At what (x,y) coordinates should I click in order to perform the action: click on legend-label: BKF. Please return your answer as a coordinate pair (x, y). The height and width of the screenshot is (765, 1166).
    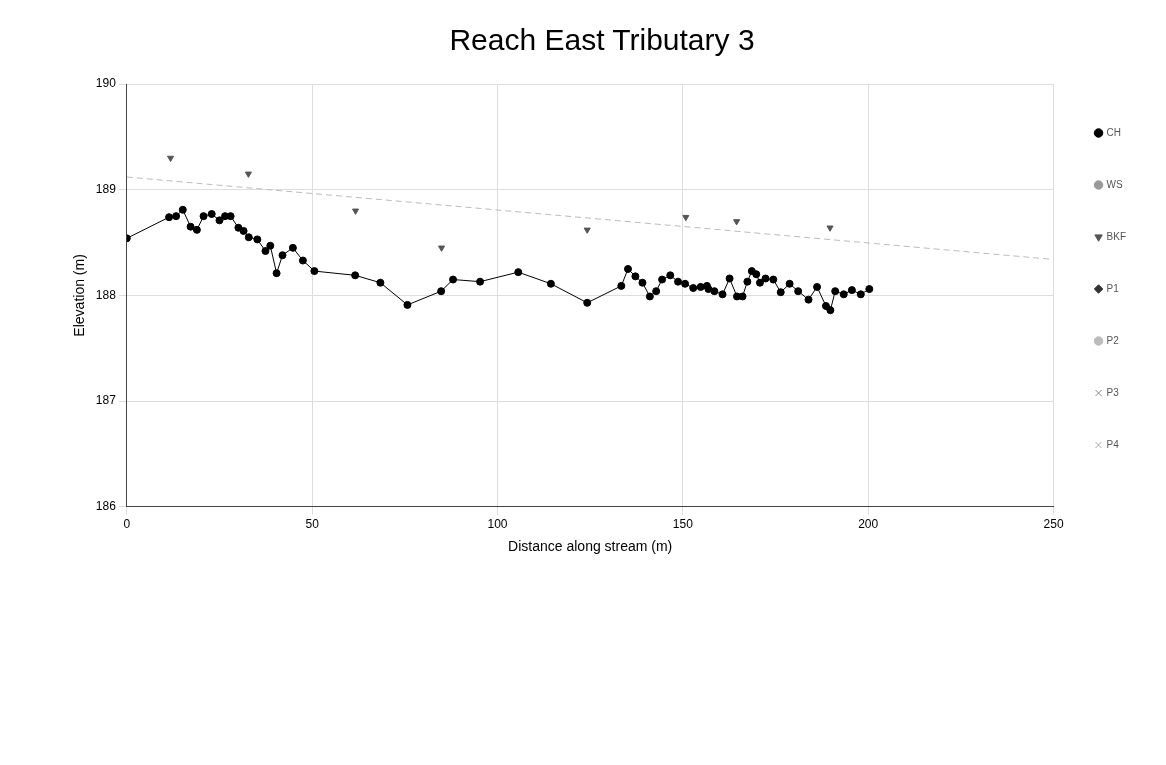
    Looking at the image, I should click on (1116, 236).